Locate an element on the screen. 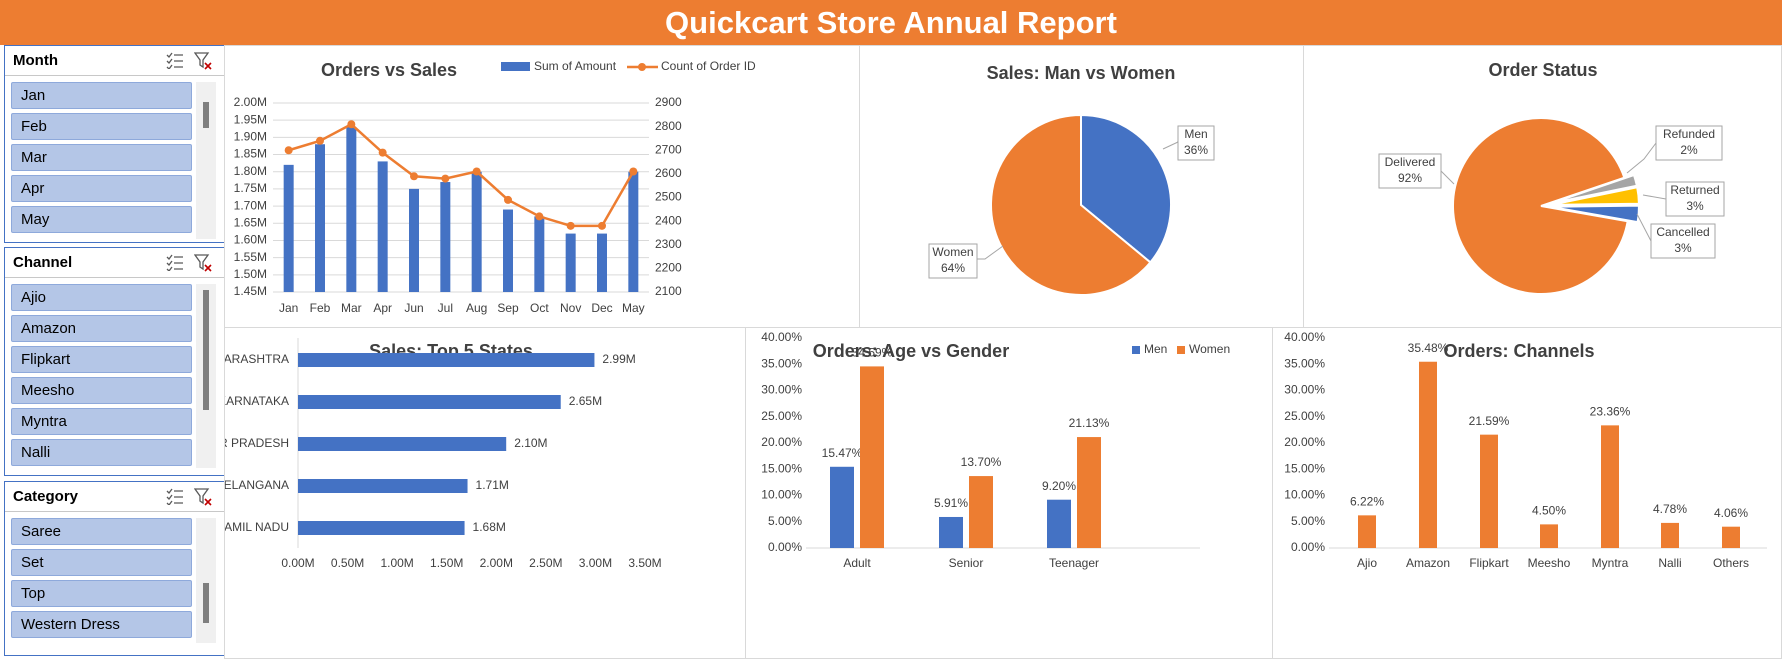 This screenshot has height=662, width=1782. data-label-value-cancelled: 3% is located at coordinates (1683, 248).